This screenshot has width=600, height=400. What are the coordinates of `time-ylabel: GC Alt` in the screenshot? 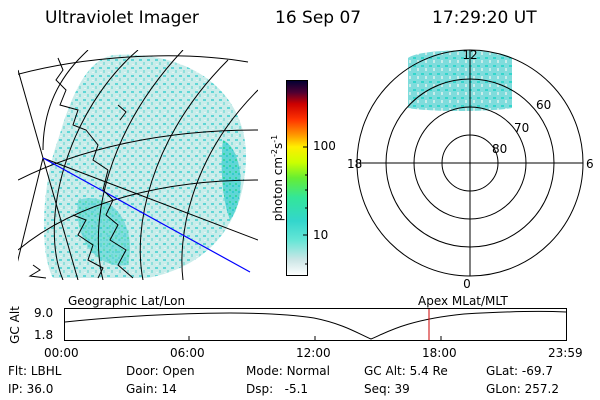 It's located at (14, 325).